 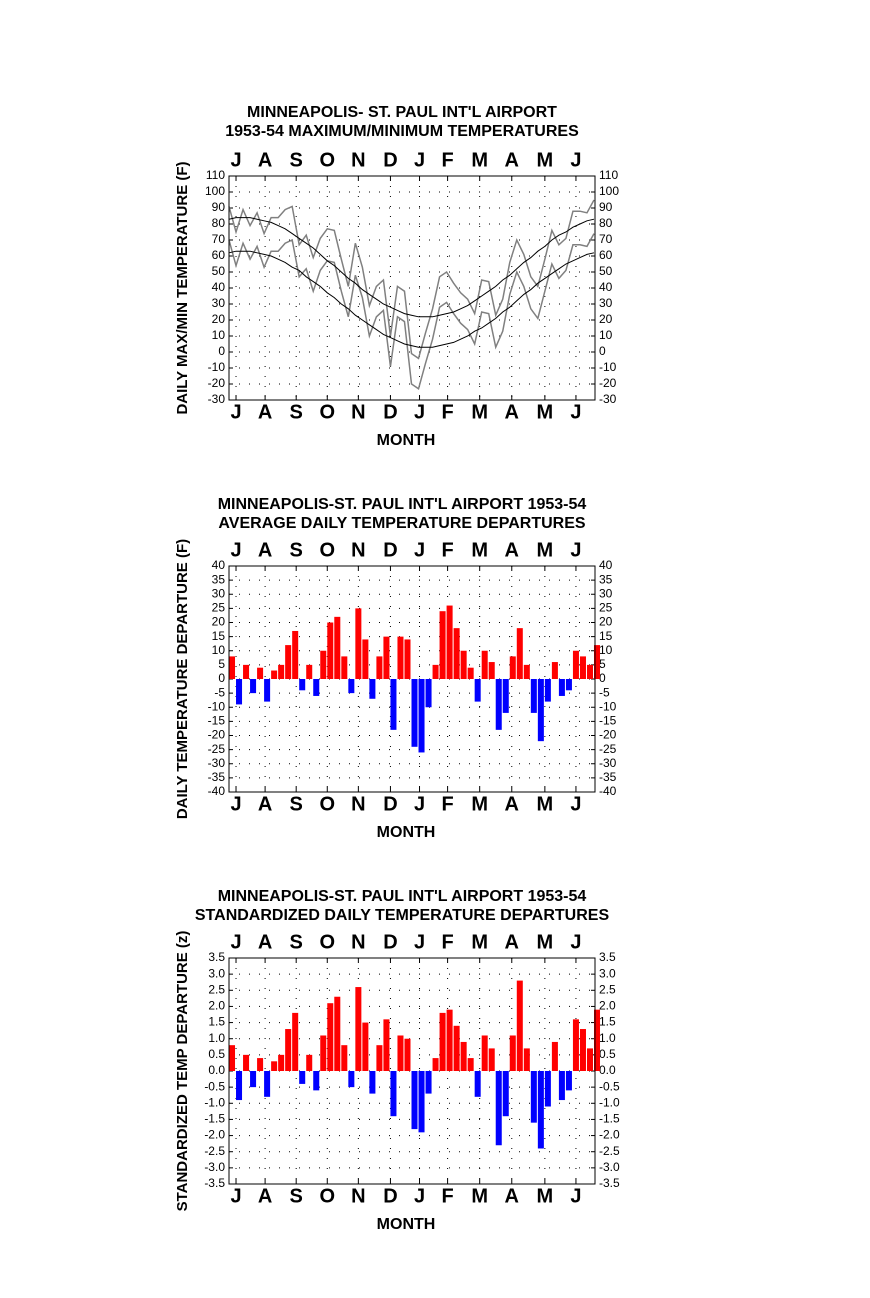 I want to click on y-tick-label: 10, so click(x=219, y=650).